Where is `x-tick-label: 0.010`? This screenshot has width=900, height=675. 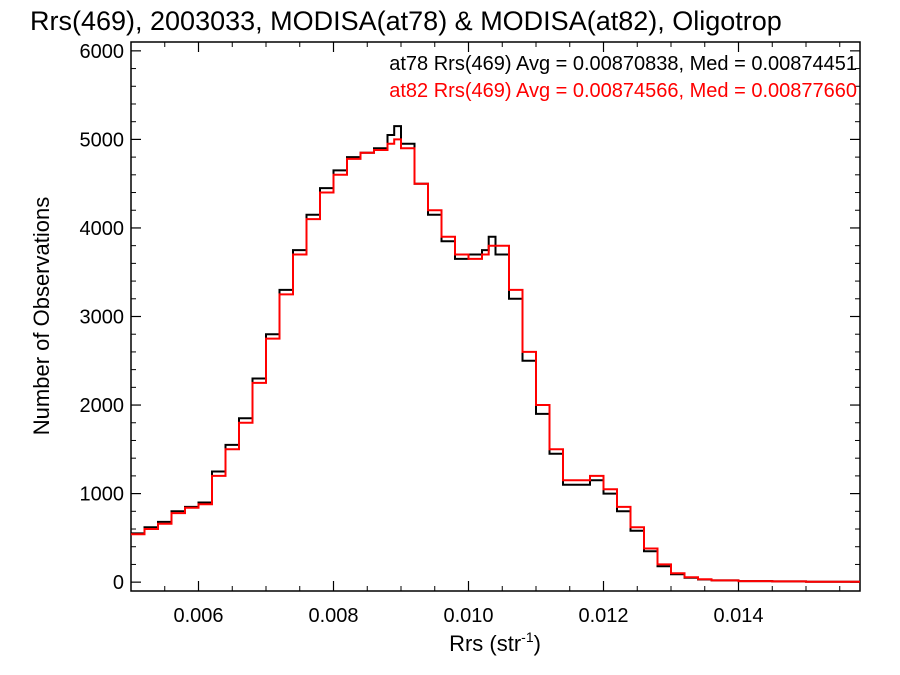 x-tick-label: 0.010 is located at coordinates (468, 616).